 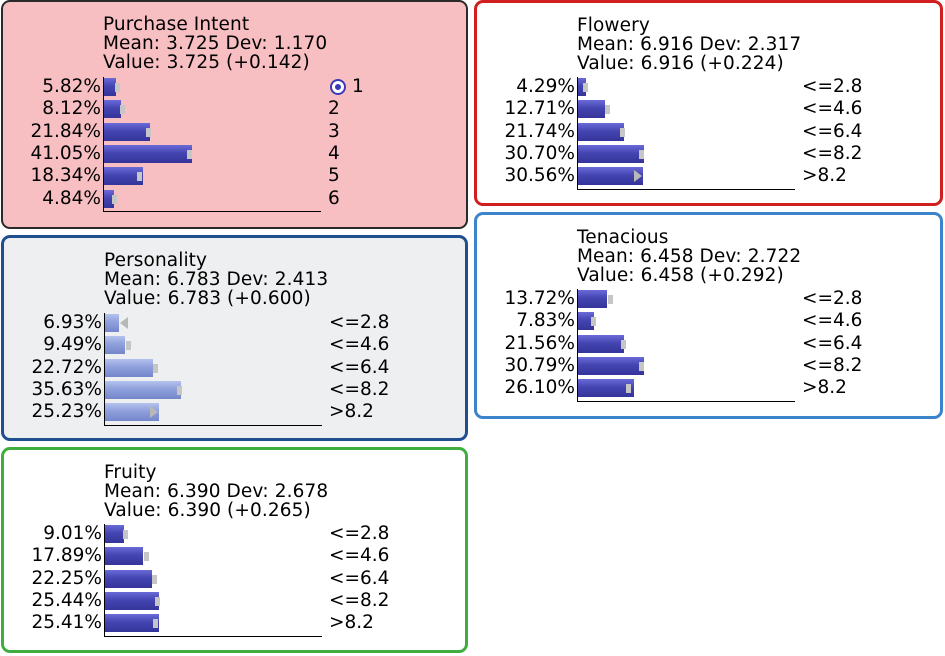 I want to click on state-row: 25.44% <=8.2, so click(x=234, y=601).